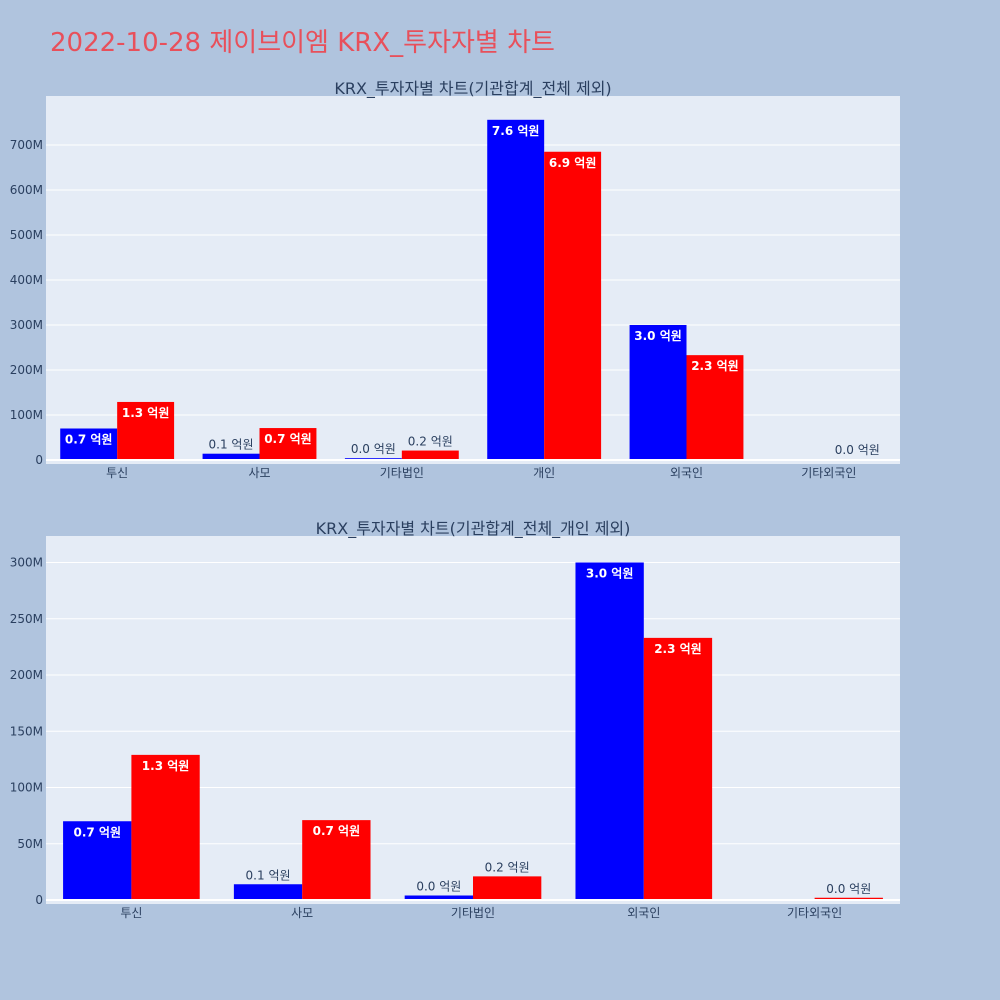 This screenshot has width=1000, height=1000. I want to click on chart-title: KRX_투자자별 차트(기관합계_전체_개인 제외), so click(473, 529).